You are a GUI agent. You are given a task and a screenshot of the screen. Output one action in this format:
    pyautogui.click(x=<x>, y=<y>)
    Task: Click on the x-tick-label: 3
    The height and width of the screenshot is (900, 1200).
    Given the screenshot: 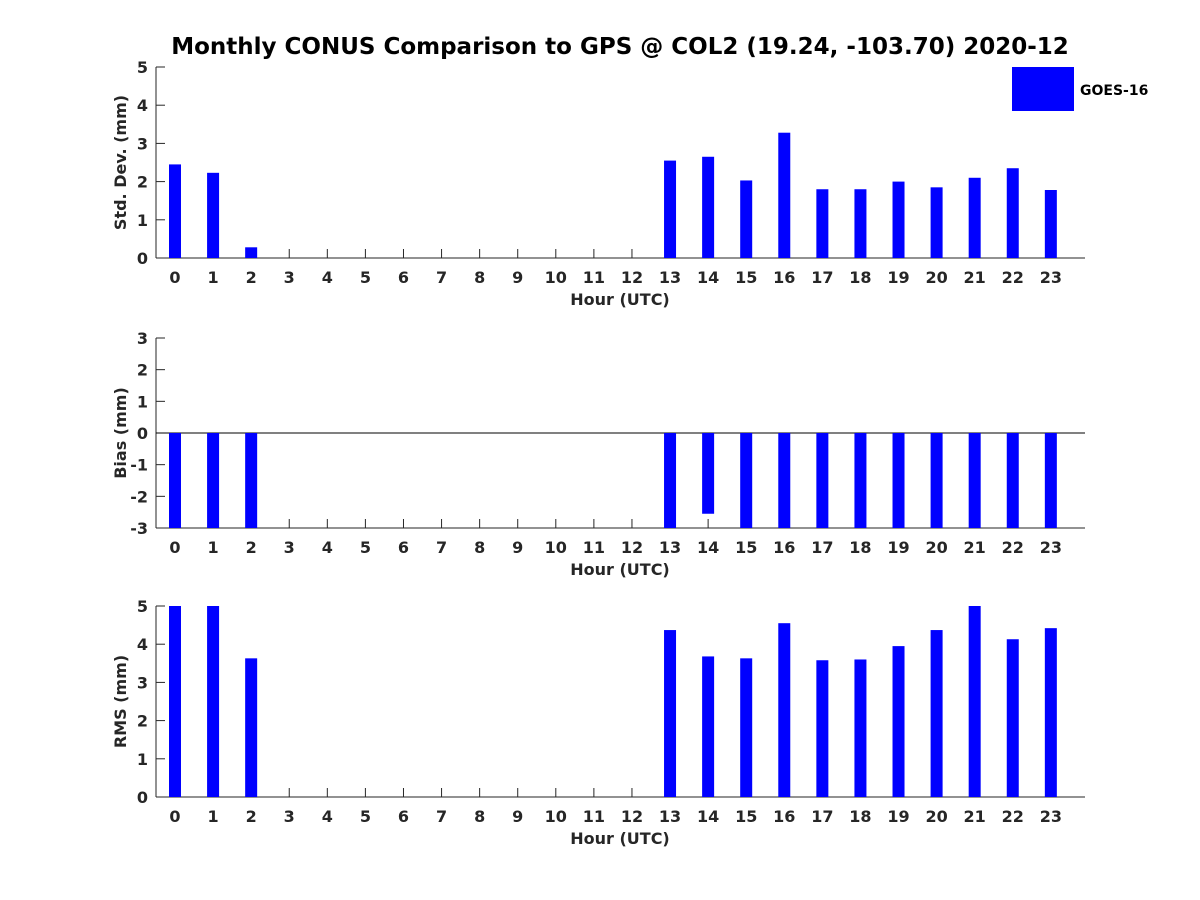 What is the action you would take?
    pyautogui.click(x=289, y=816)
    